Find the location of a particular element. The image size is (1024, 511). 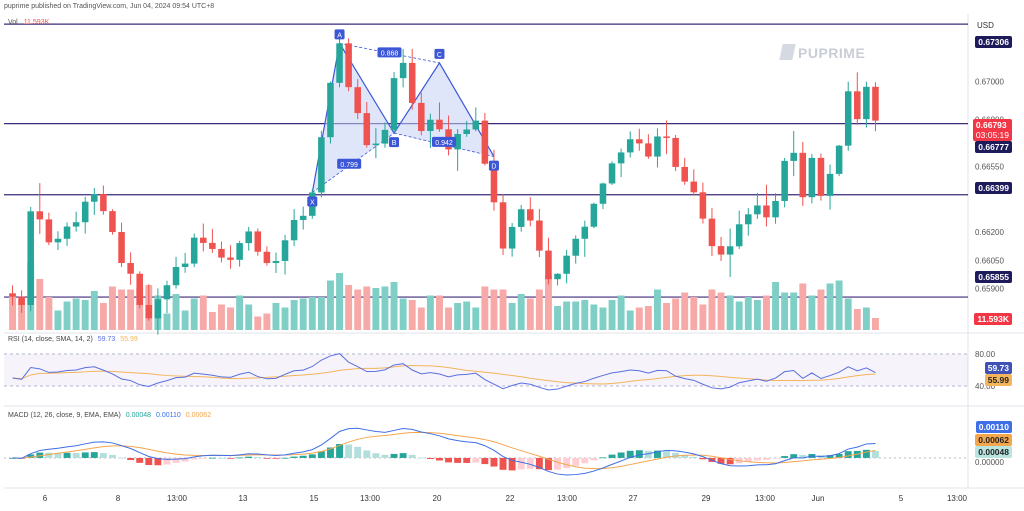

time-axis-label: Jun is located at coordinates (818, 498).